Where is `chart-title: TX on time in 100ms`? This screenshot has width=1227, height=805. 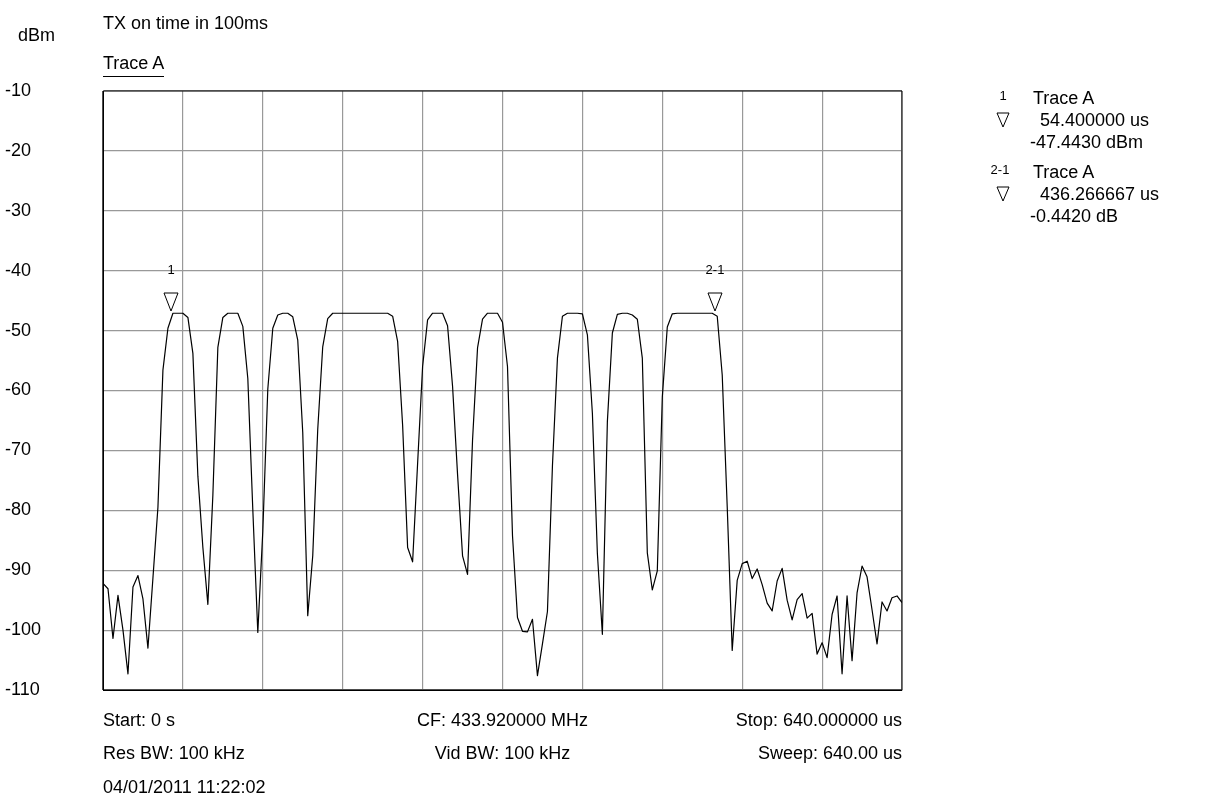
chart-title: TX on time in 100ms is located at coordinates (186, 23).